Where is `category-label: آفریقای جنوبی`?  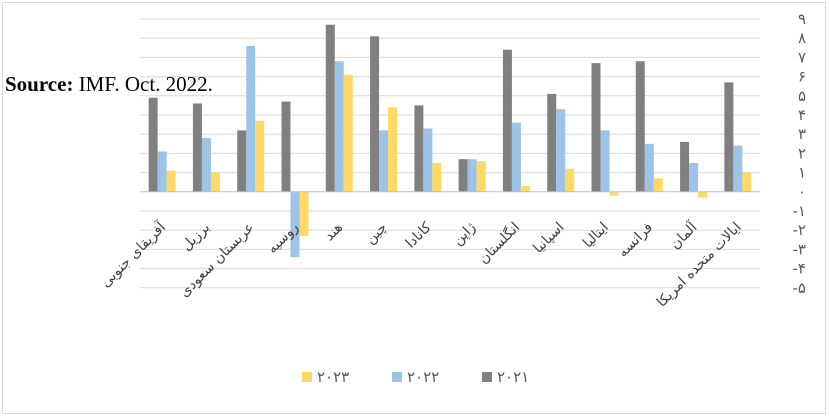 category-label: آفریقای جنوبی is located at coordinates (133, 254).